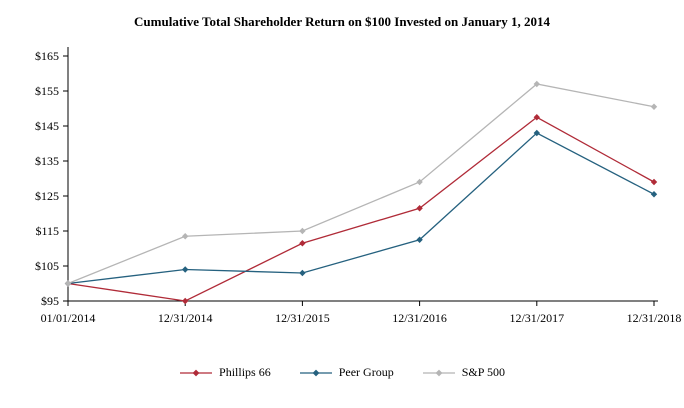  I want to click on legend-marker-sp-500-icon, so click(438, 372).